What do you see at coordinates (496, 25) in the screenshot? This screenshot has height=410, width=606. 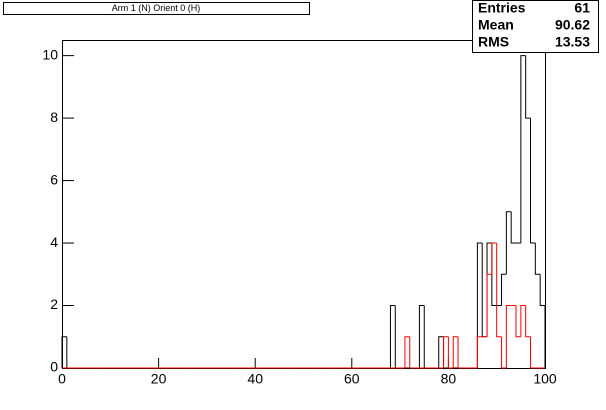 I see `stats-label: Mean` at bounding box center [496, 25].